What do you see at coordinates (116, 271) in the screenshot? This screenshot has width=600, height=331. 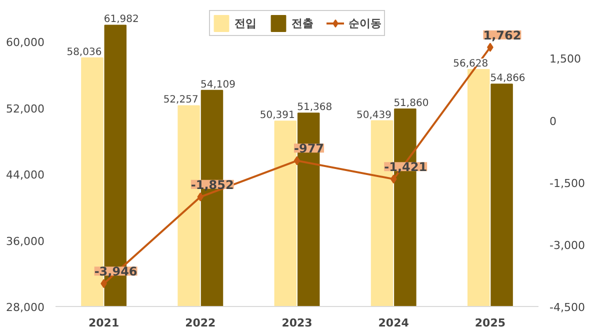 I see `data-label: -3,946` at bounding box center [116, 271].